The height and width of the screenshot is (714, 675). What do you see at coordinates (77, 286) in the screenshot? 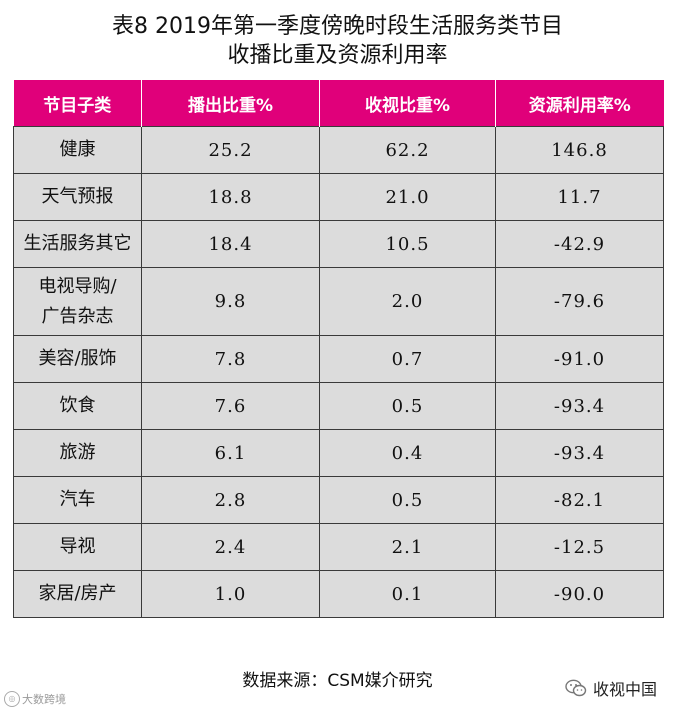
I see `cell-category-line-1: 电视导购/` at bounding box center [77, 286].